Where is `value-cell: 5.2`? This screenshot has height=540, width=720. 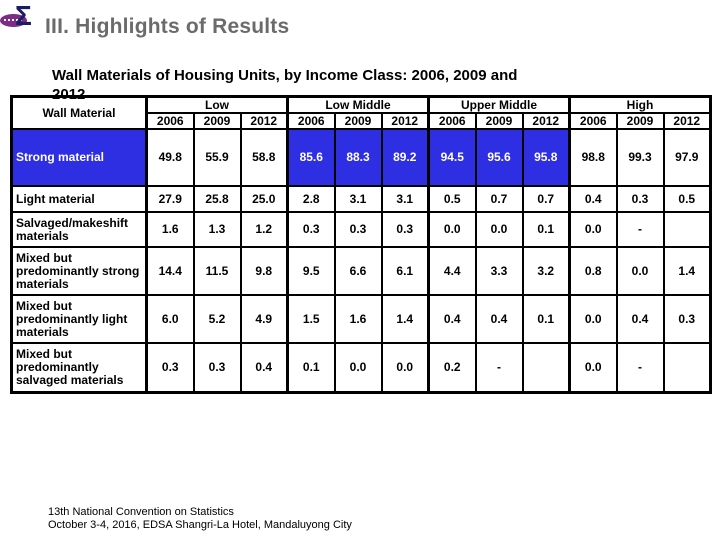 value-cell: 5.2 is located at coordinates (217, 319).